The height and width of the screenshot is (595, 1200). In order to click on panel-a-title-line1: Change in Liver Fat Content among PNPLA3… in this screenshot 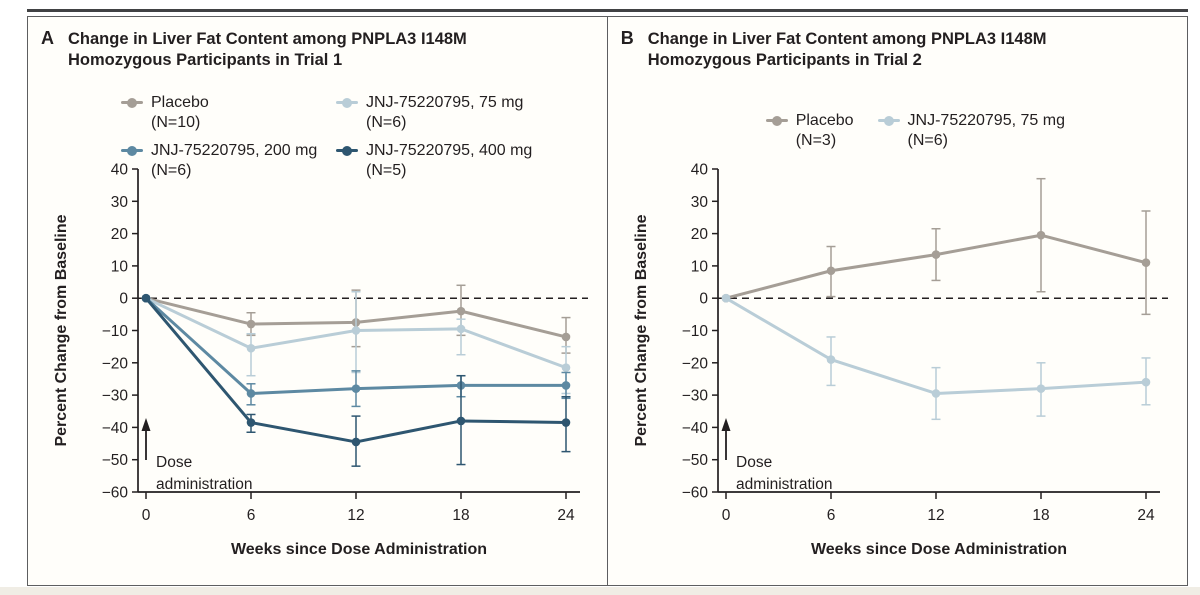, I will do `click(267, 39)`.